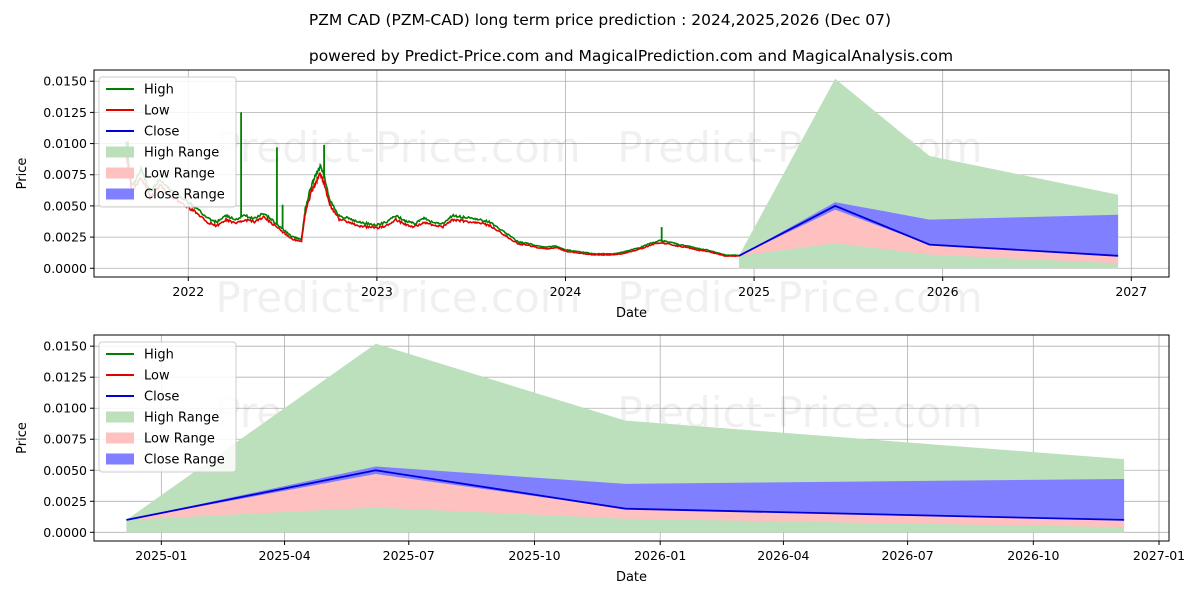 The height and width of the screenshot is (600, 1200). Describe the element at coordinates (161, 555) in the screenshot. I see `bottom-x-tick-label: 2025-01` at that location.